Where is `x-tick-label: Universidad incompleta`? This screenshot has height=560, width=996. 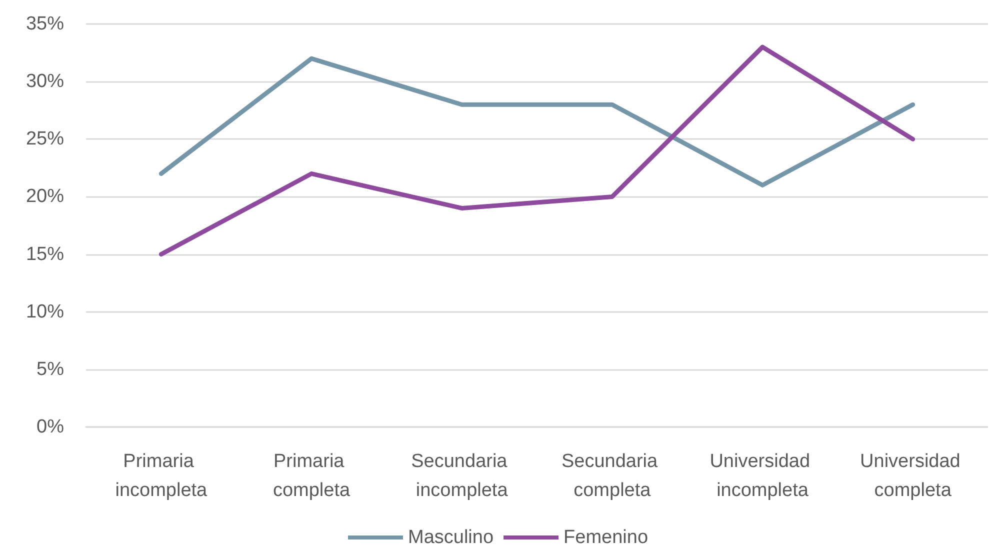 x-tick-label: Universidad incompleta is located at coordinates (763, 476).